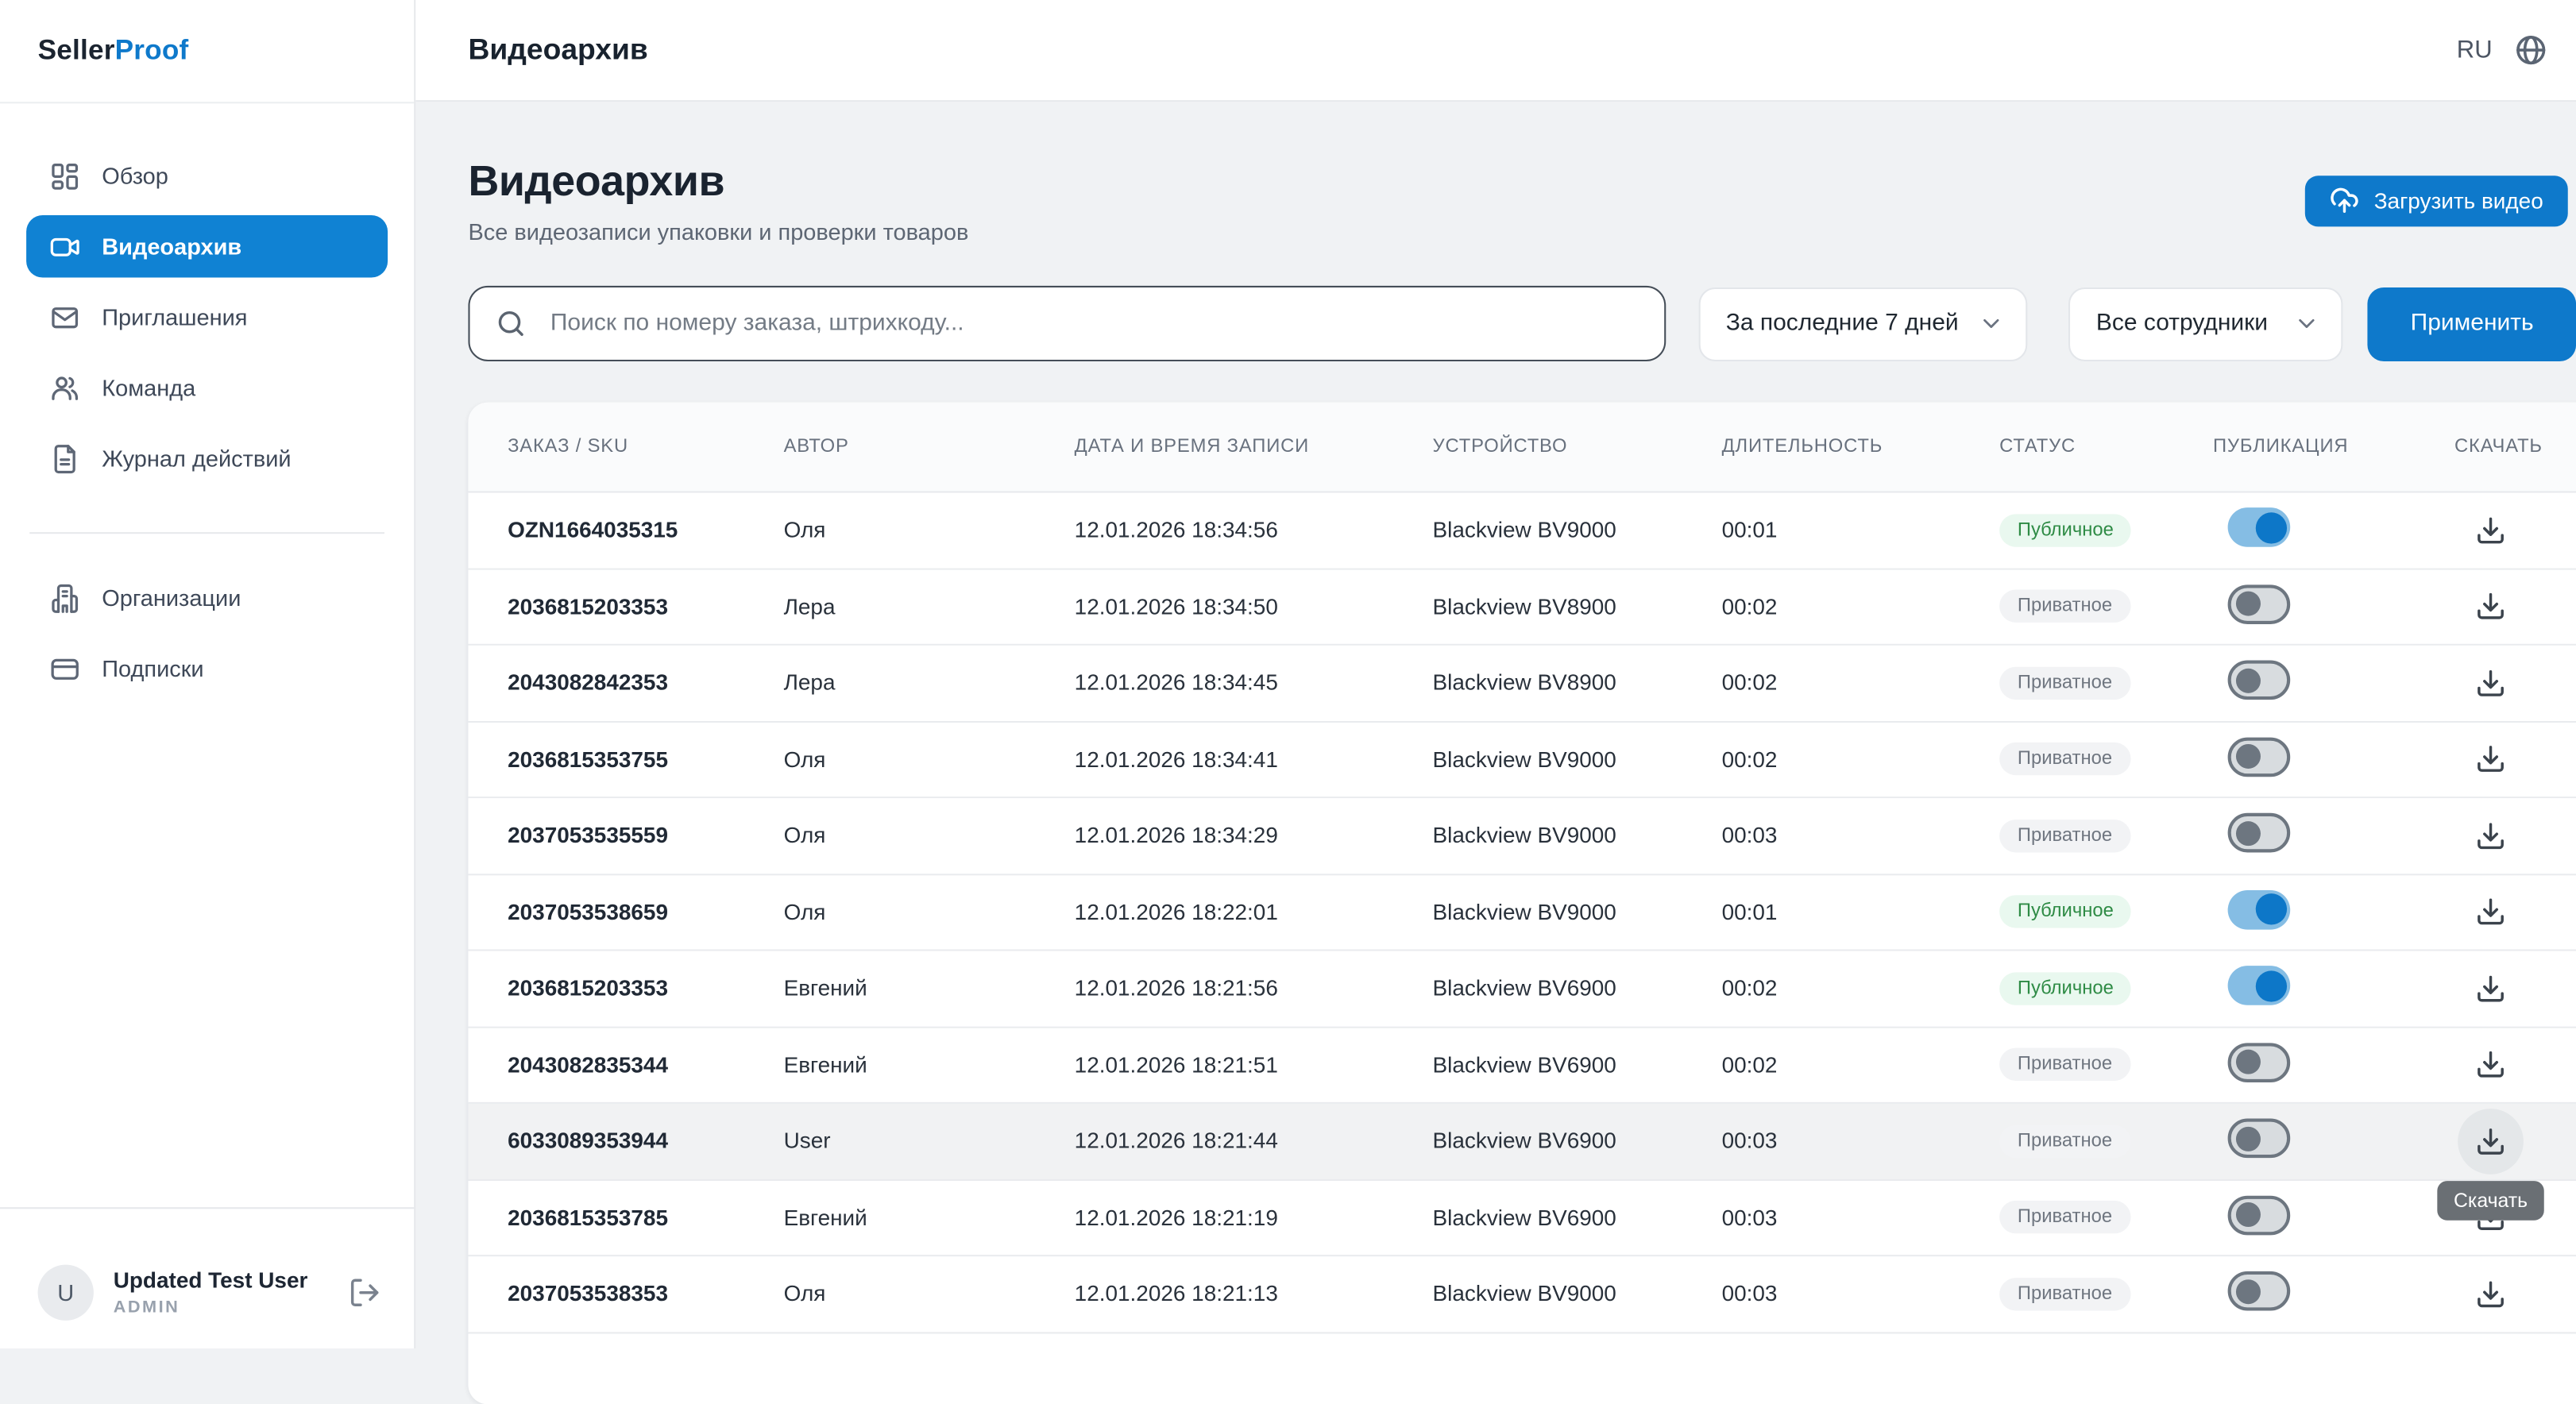 The width and height of the screenshot is (2576, 1404). What do you see at coordinates (2472, 323) in the screenshot?
I see `apply-button: Применить` at bounding box center [2472, 323].